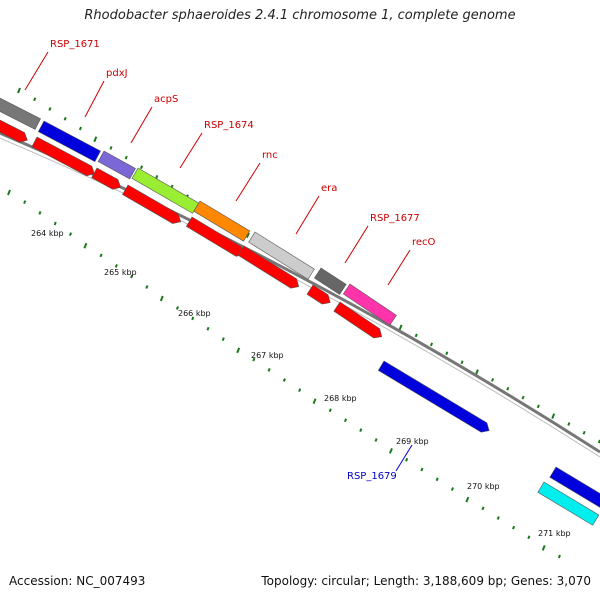 The image size is (600, 600). What do you see at coordinates (94, 99) in the screenshot?
I see `leader-pdxJ` at bounding box center [94, 99].